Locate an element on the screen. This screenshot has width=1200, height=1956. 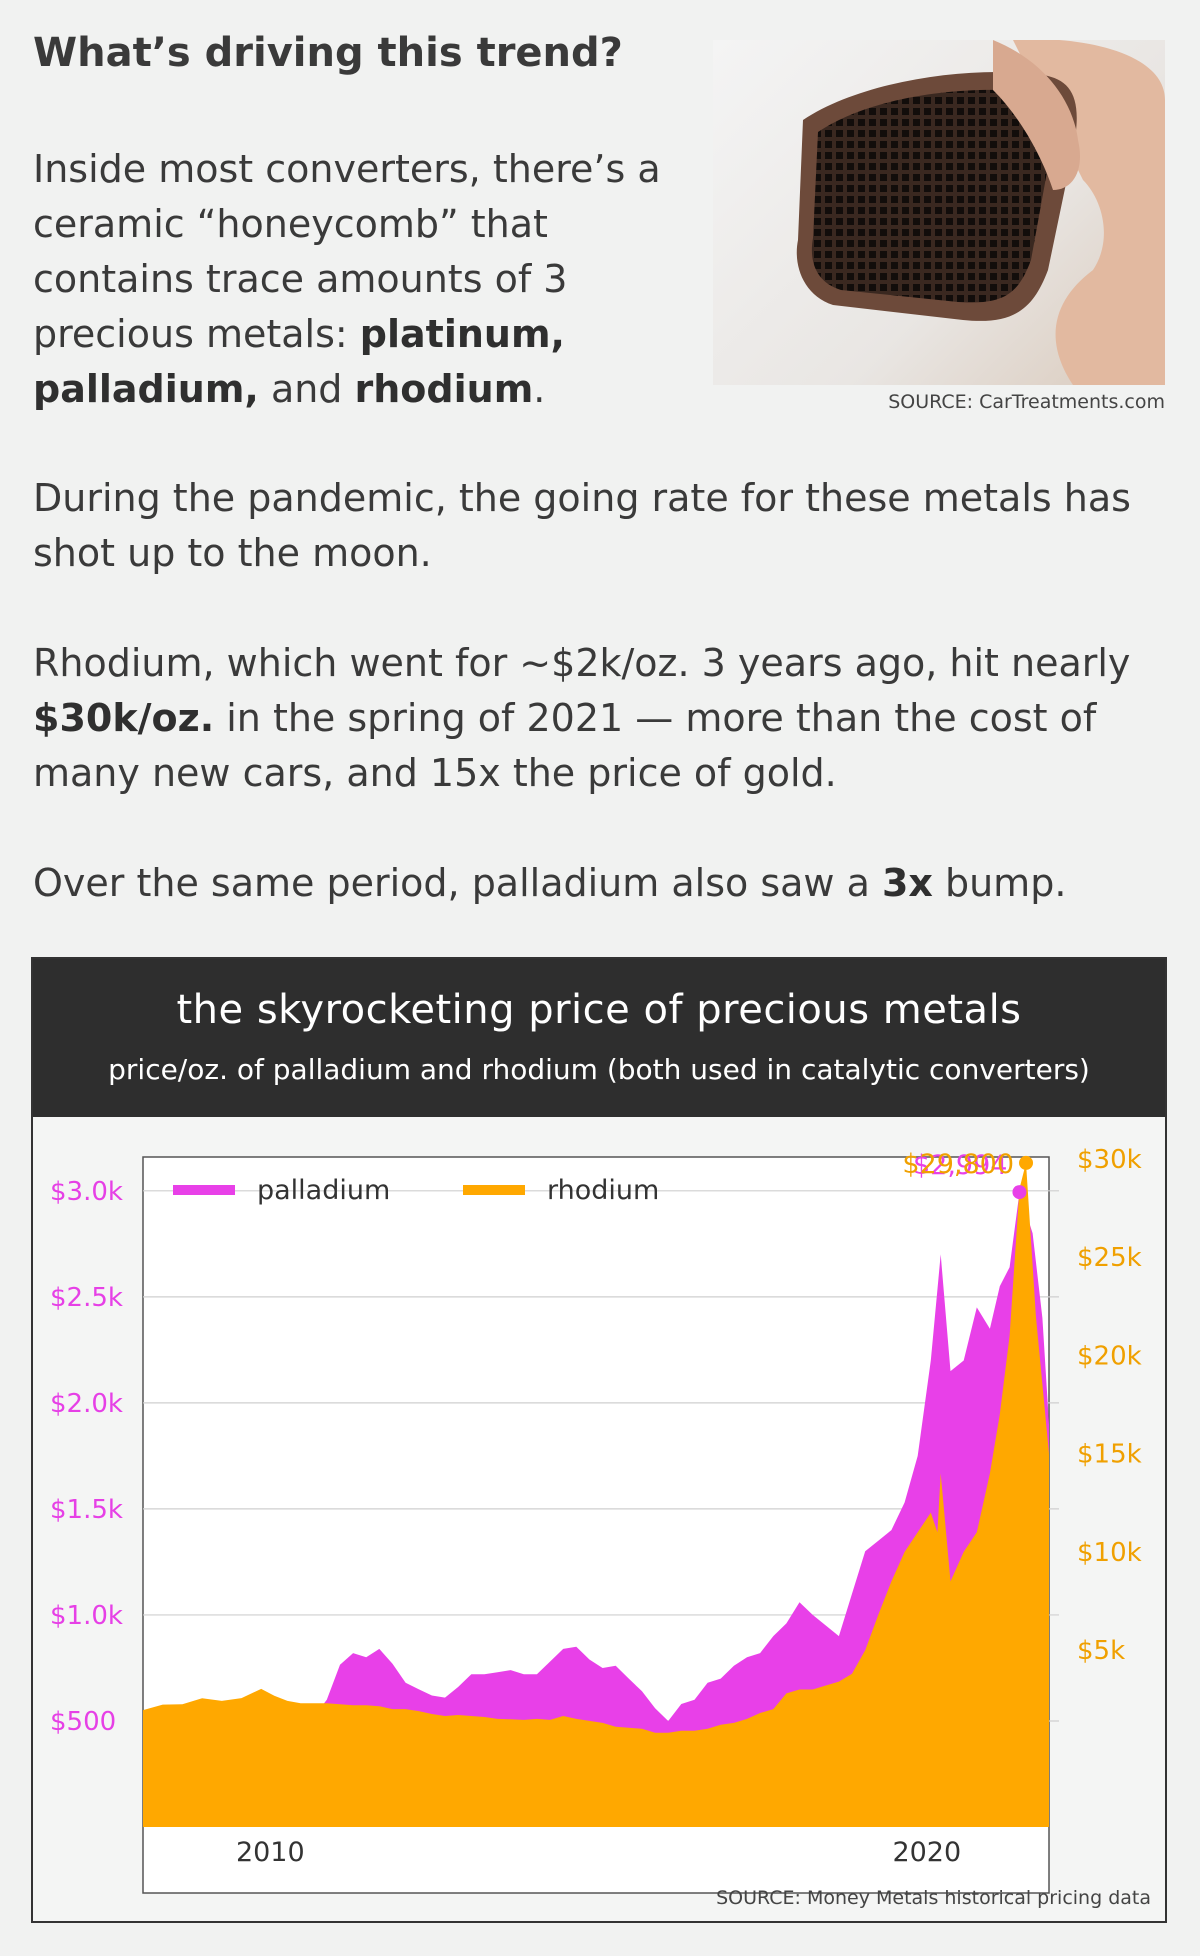
y-right-tick-label: $20k is located at coordinates (1109, 1356).